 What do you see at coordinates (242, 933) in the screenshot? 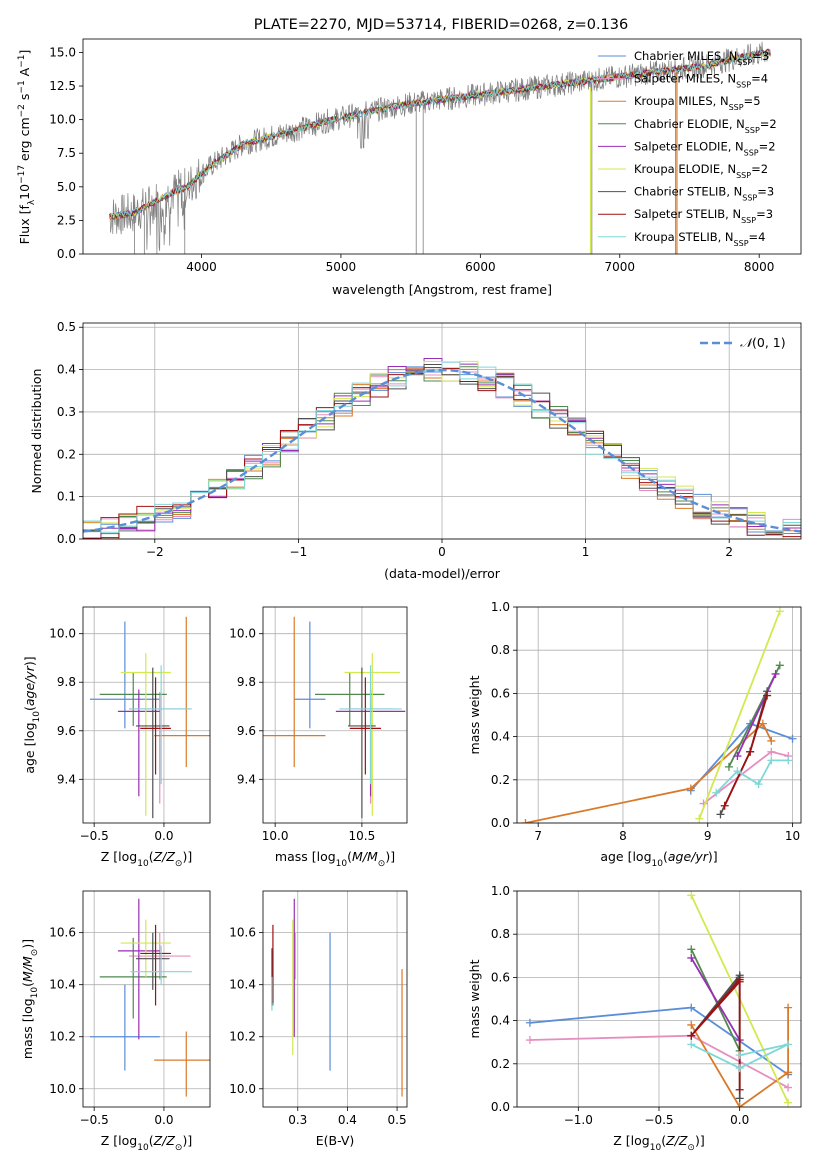
I see `y-tick-label: 10.6` at bounding box center [242, 933].